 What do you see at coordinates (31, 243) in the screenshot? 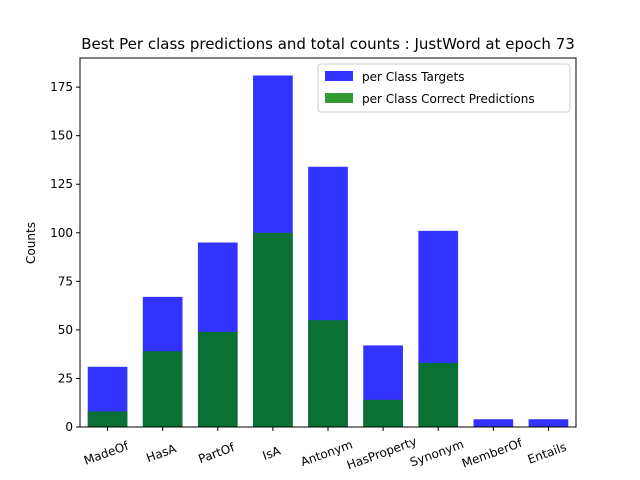
I see `y-axis-label: Counts` at bounding box center [31, 243].